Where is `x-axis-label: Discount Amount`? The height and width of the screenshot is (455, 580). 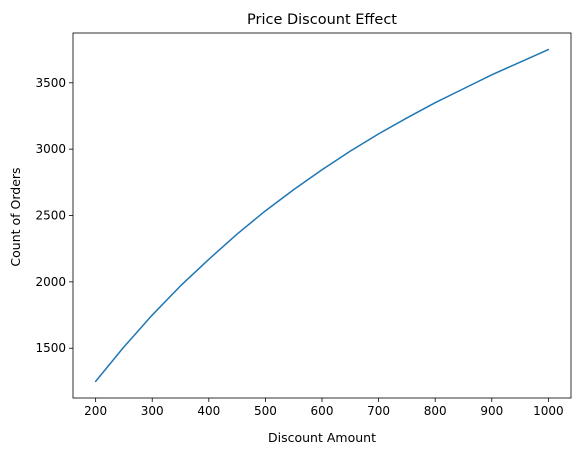
x-axis-label: Discount Amount is located at coordinates (322, 437).